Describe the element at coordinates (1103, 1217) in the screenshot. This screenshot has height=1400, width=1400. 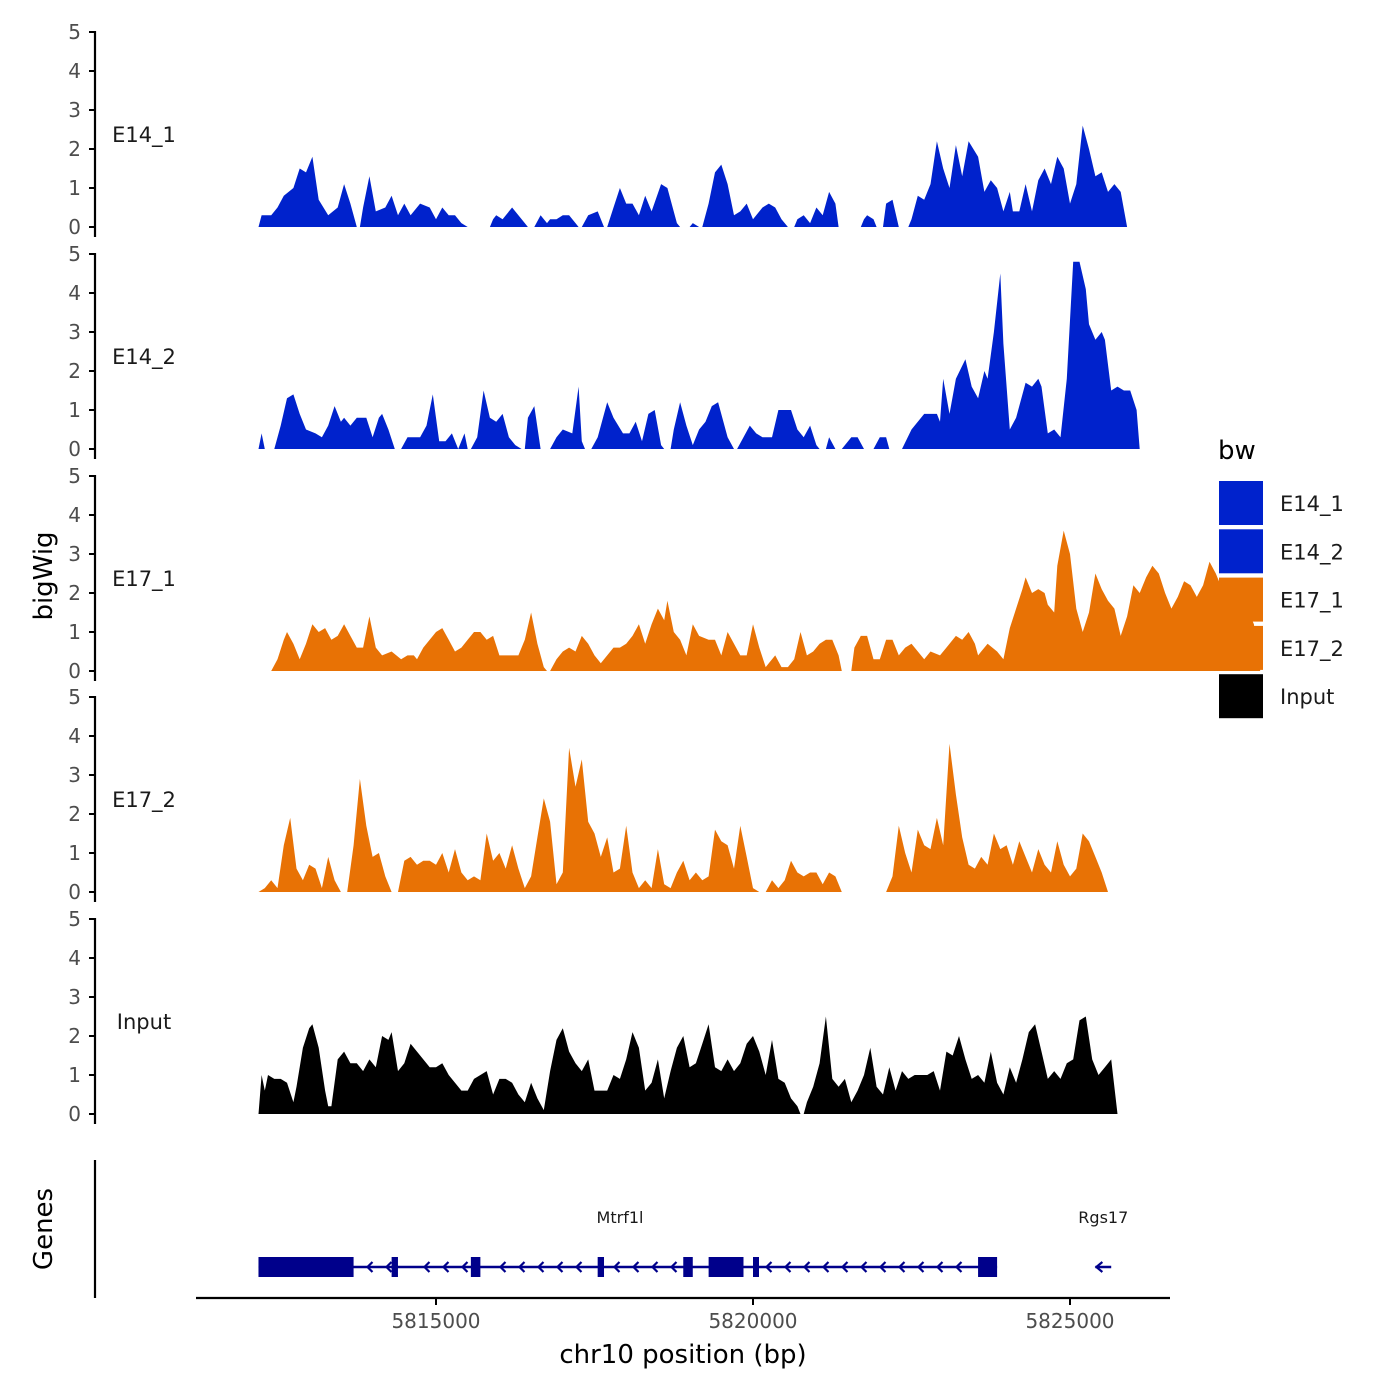
I see `gene-label: Rgs17` at that location.